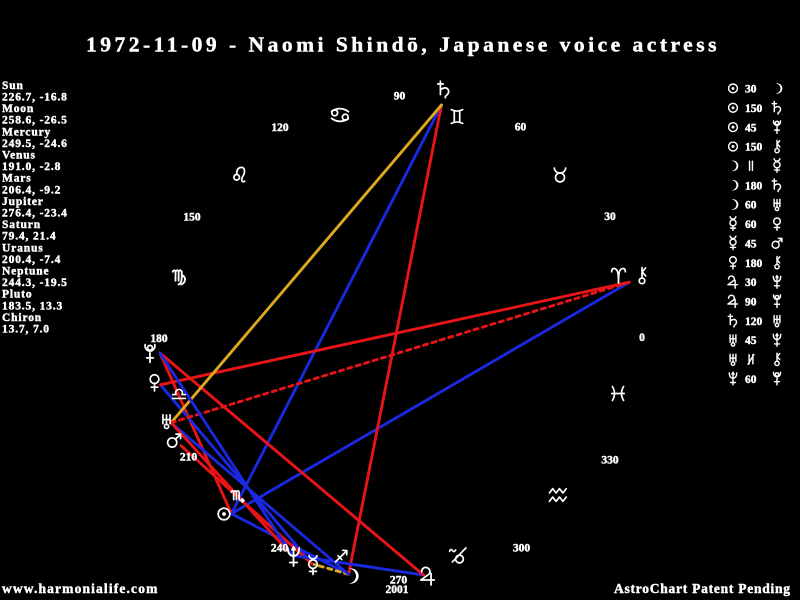  What do you see at coordinates (23, 202) in the screenshot?
I see `svg-text: Jupiter` at bounding box center [23, 202].